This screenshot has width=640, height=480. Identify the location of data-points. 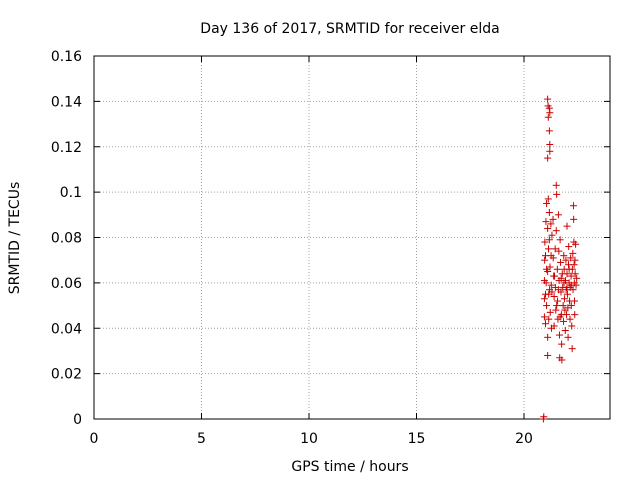
(560, 259).